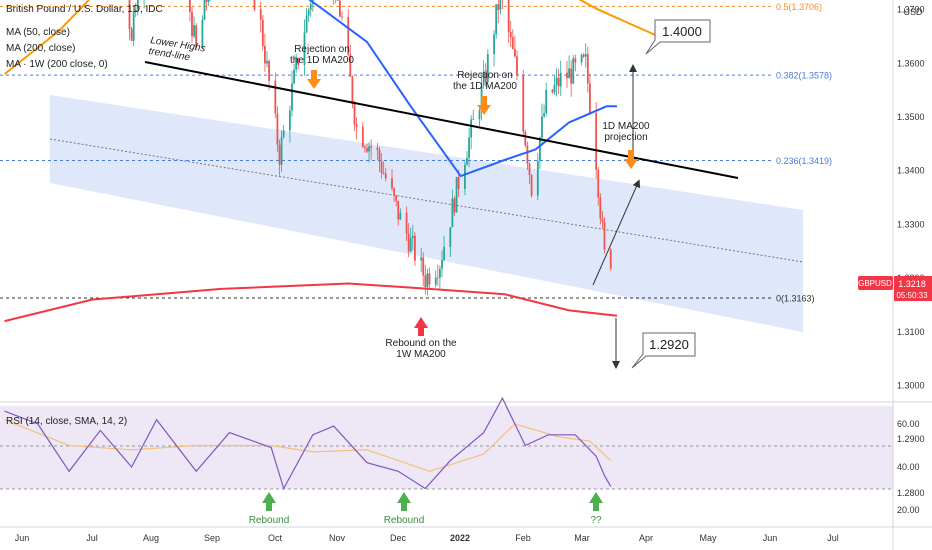 The width and height of the screenshot is (932, 550). I want to click on fib-label: 0.5(1.3706), so click(799, 7).